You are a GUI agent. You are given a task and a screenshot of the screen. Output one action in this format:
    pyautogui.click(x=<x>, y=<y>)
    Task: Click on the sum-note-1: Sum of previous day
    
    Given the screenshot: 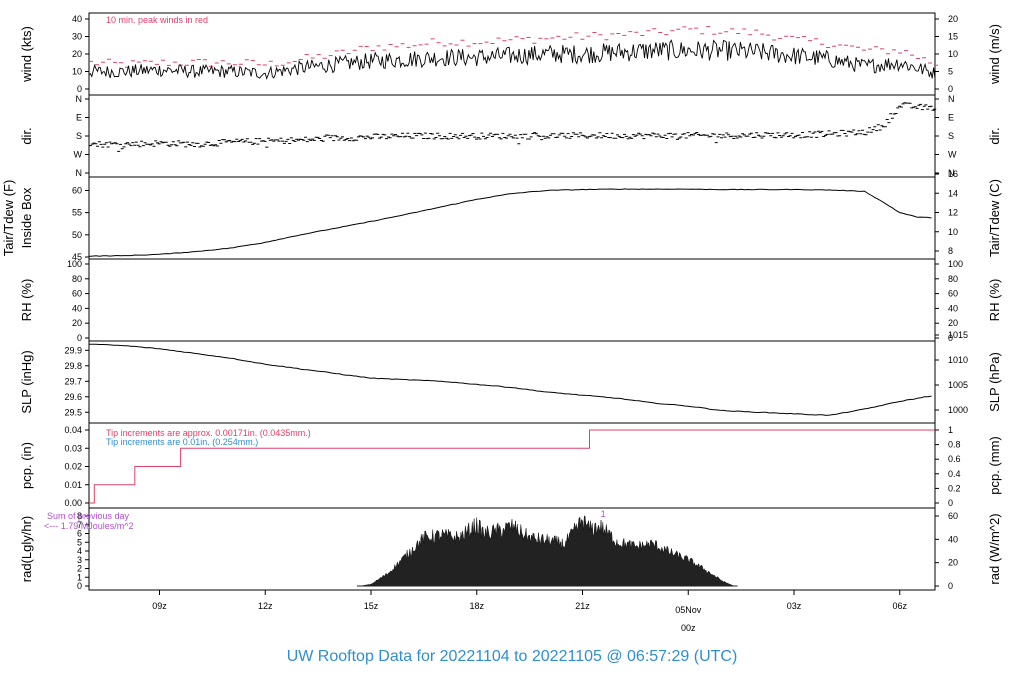 What is the action you would take?
    pyautogui.click(x=88, y=516)
    